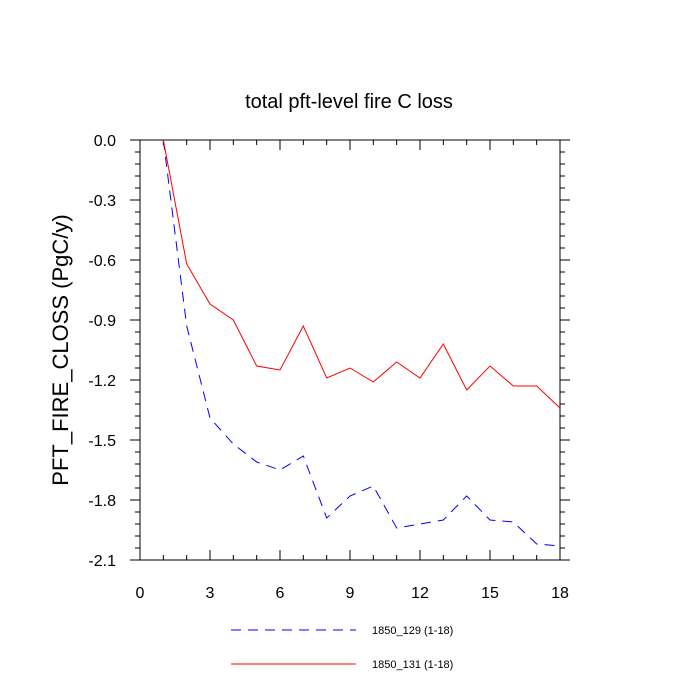  Describe the element at coordinates (102, 261) in the screenshot. I see `y-tick-label: -0.6` at that location.